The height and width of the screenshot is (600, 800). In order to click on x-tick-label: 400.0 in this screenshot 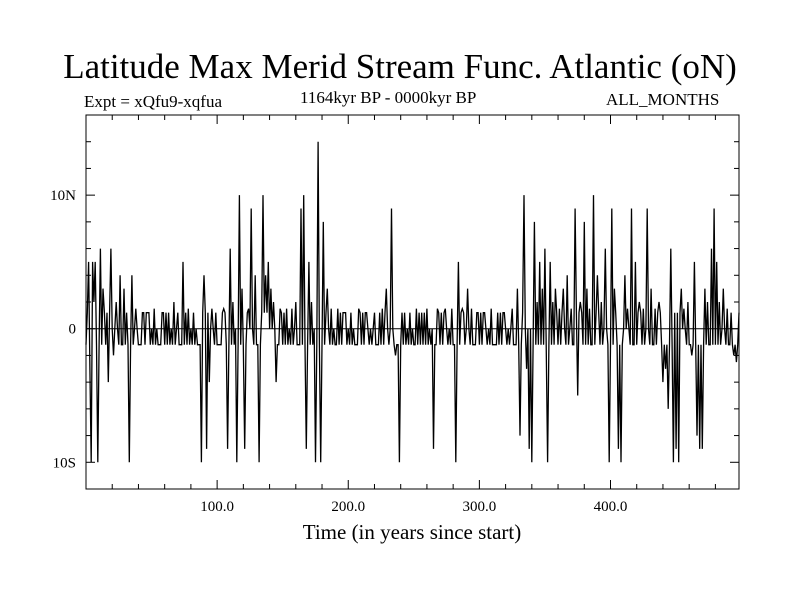, I will do `click(611, 507)`.